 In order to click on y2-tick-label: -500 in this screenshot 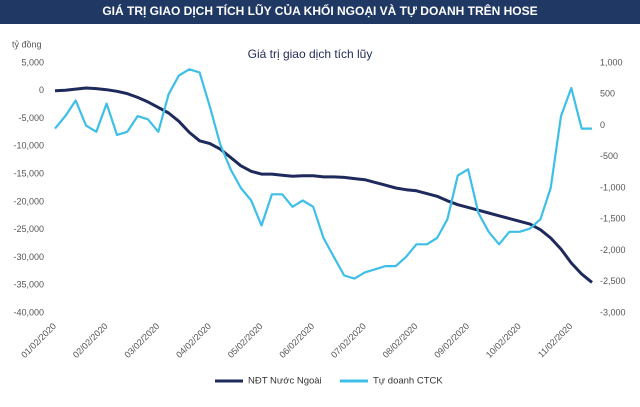, I will do `click(609, 156)`.